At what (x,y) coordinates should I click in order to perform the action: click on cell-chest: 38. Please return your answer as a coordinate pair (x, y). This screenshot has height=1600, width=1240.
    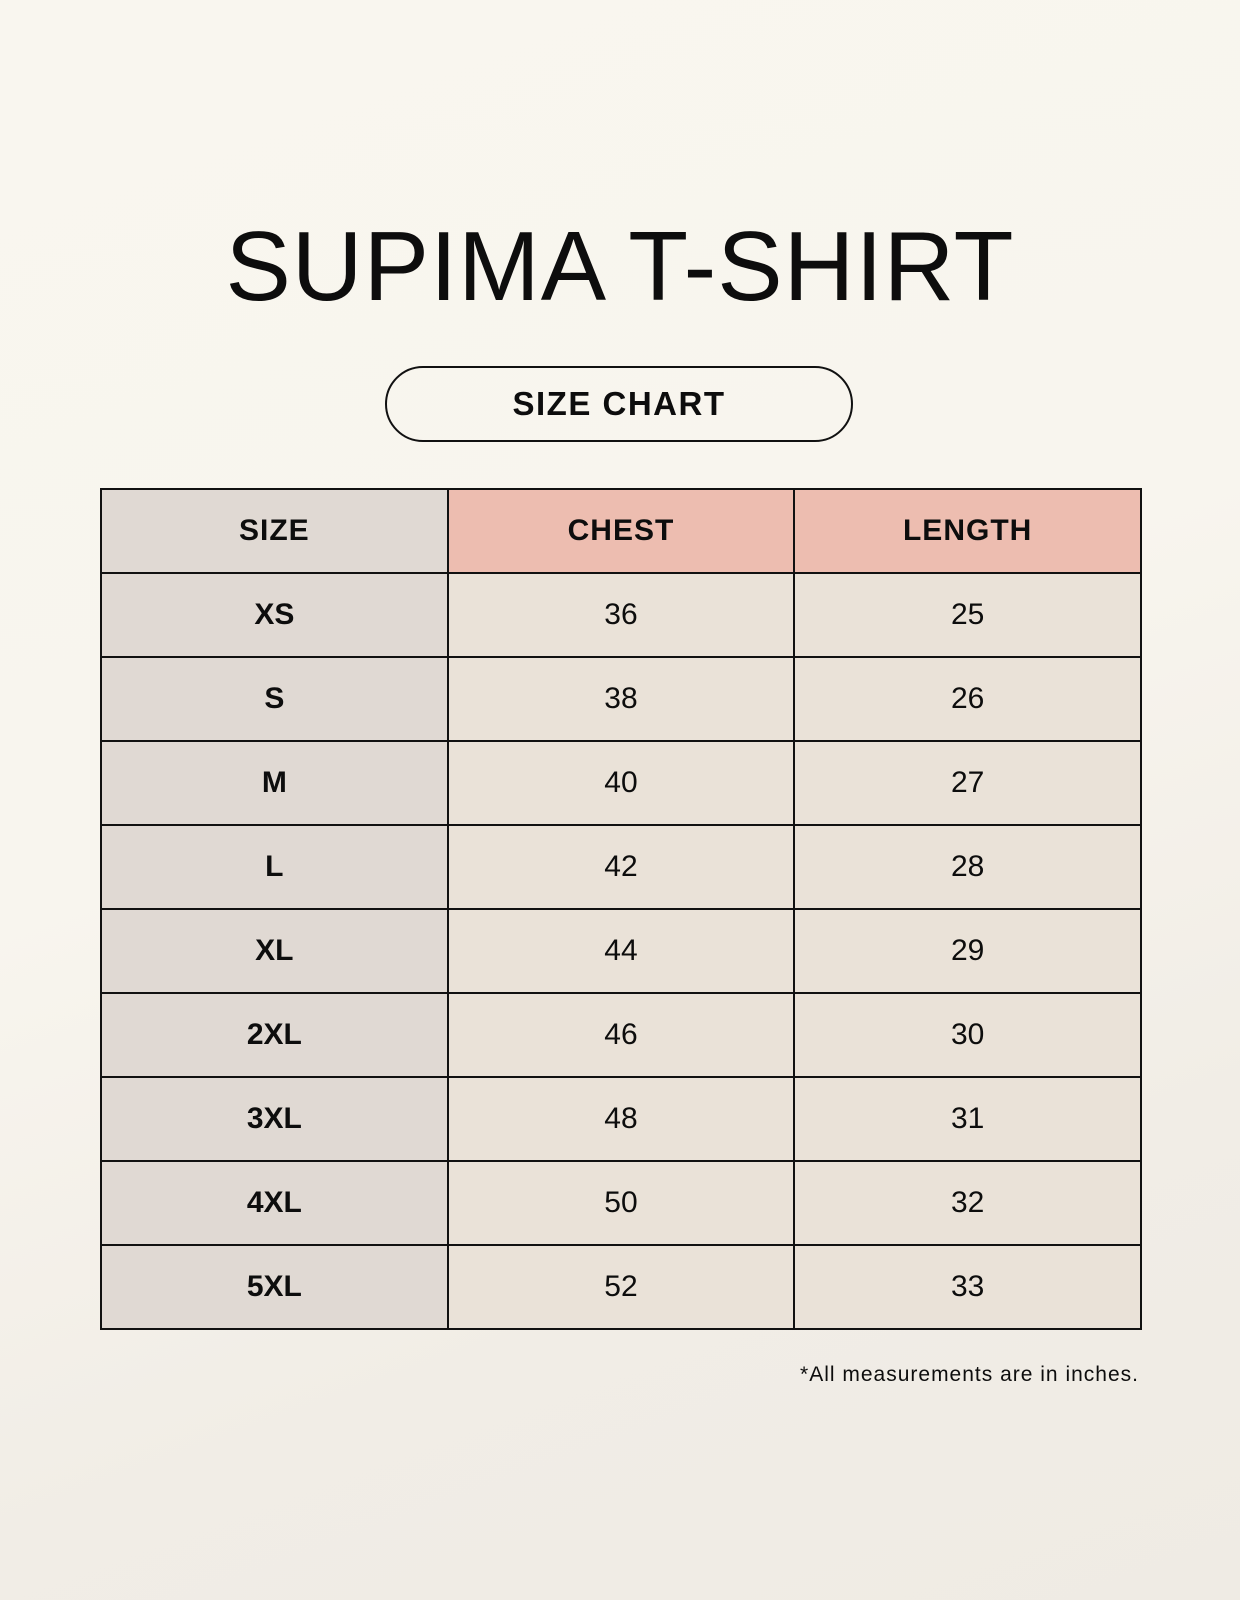
    Looking at the image, I should click on (621, 699).